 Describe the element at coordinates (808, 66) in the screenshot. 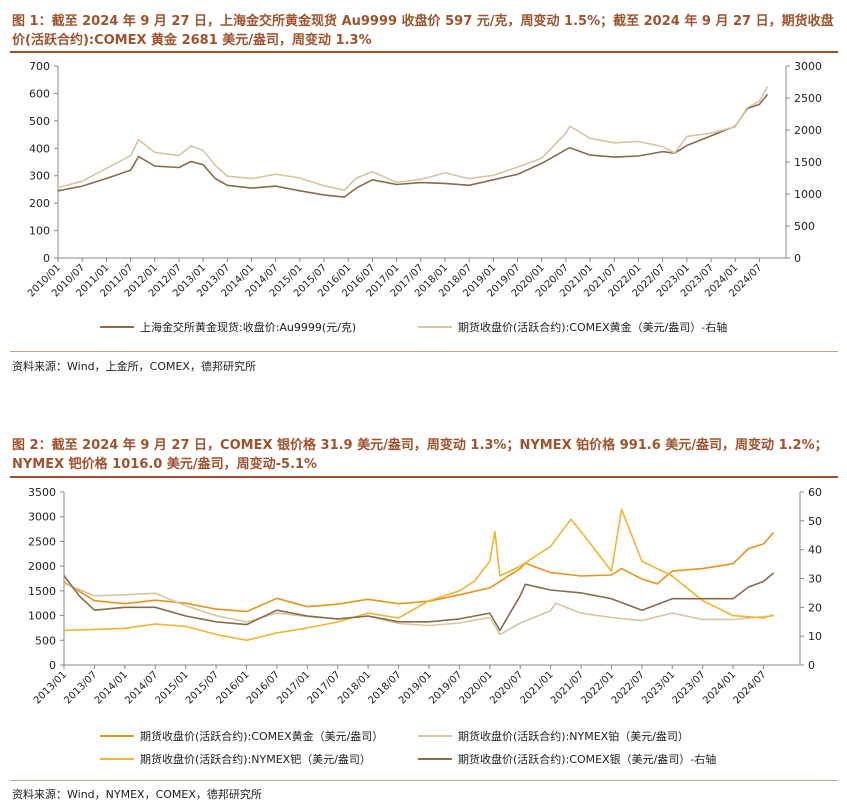

I see `right-tick-label: 3000` at that location.